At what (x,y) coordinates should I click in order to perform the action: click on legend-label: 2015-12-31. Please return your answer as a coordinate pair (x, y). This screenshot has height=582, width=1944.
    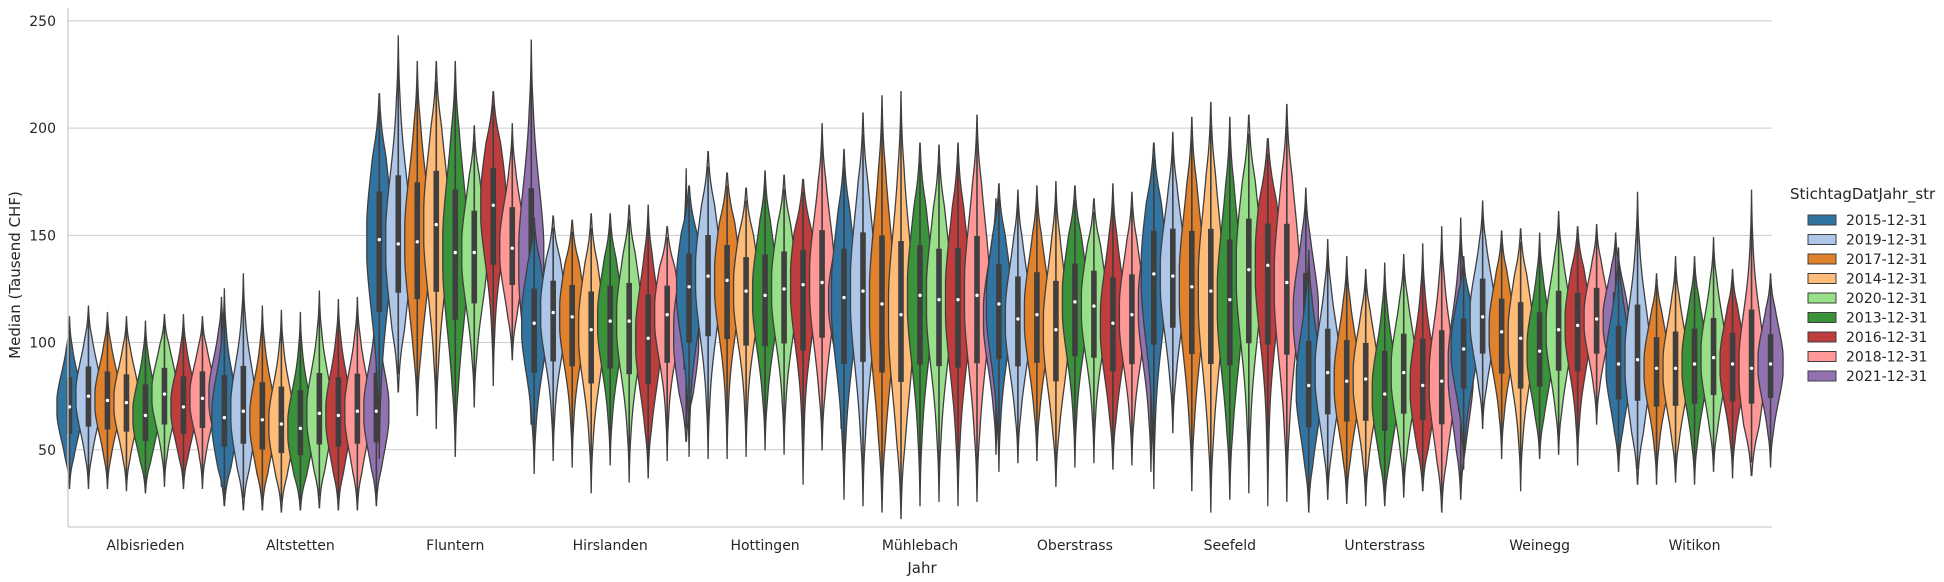
    Looking at the image, I should click on (1886, 221).